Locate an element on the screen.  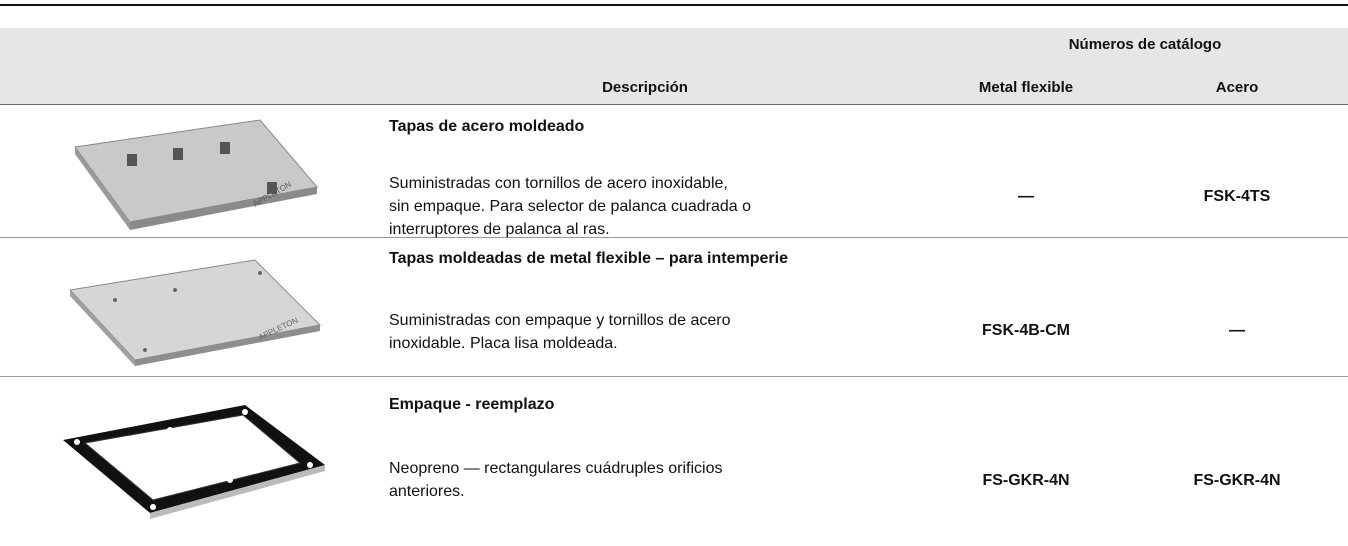
row-description: anteriores. is located at coordinates (427, 491).